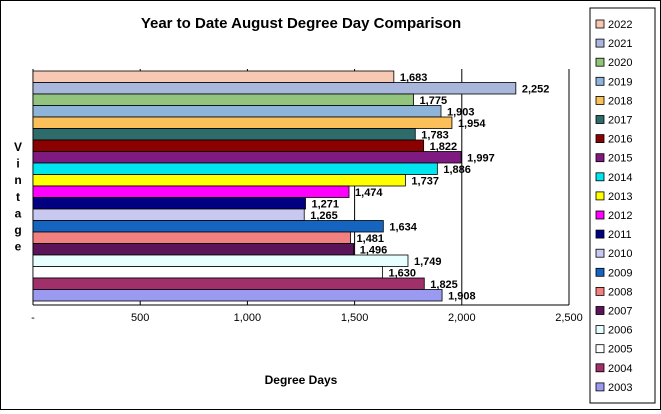 This screenshot has width=661, height=414. What do you see at coordinates (326, 204) in the screenshot?
I see `data-label-2011: 1,271` at bounding box center [326, 204].